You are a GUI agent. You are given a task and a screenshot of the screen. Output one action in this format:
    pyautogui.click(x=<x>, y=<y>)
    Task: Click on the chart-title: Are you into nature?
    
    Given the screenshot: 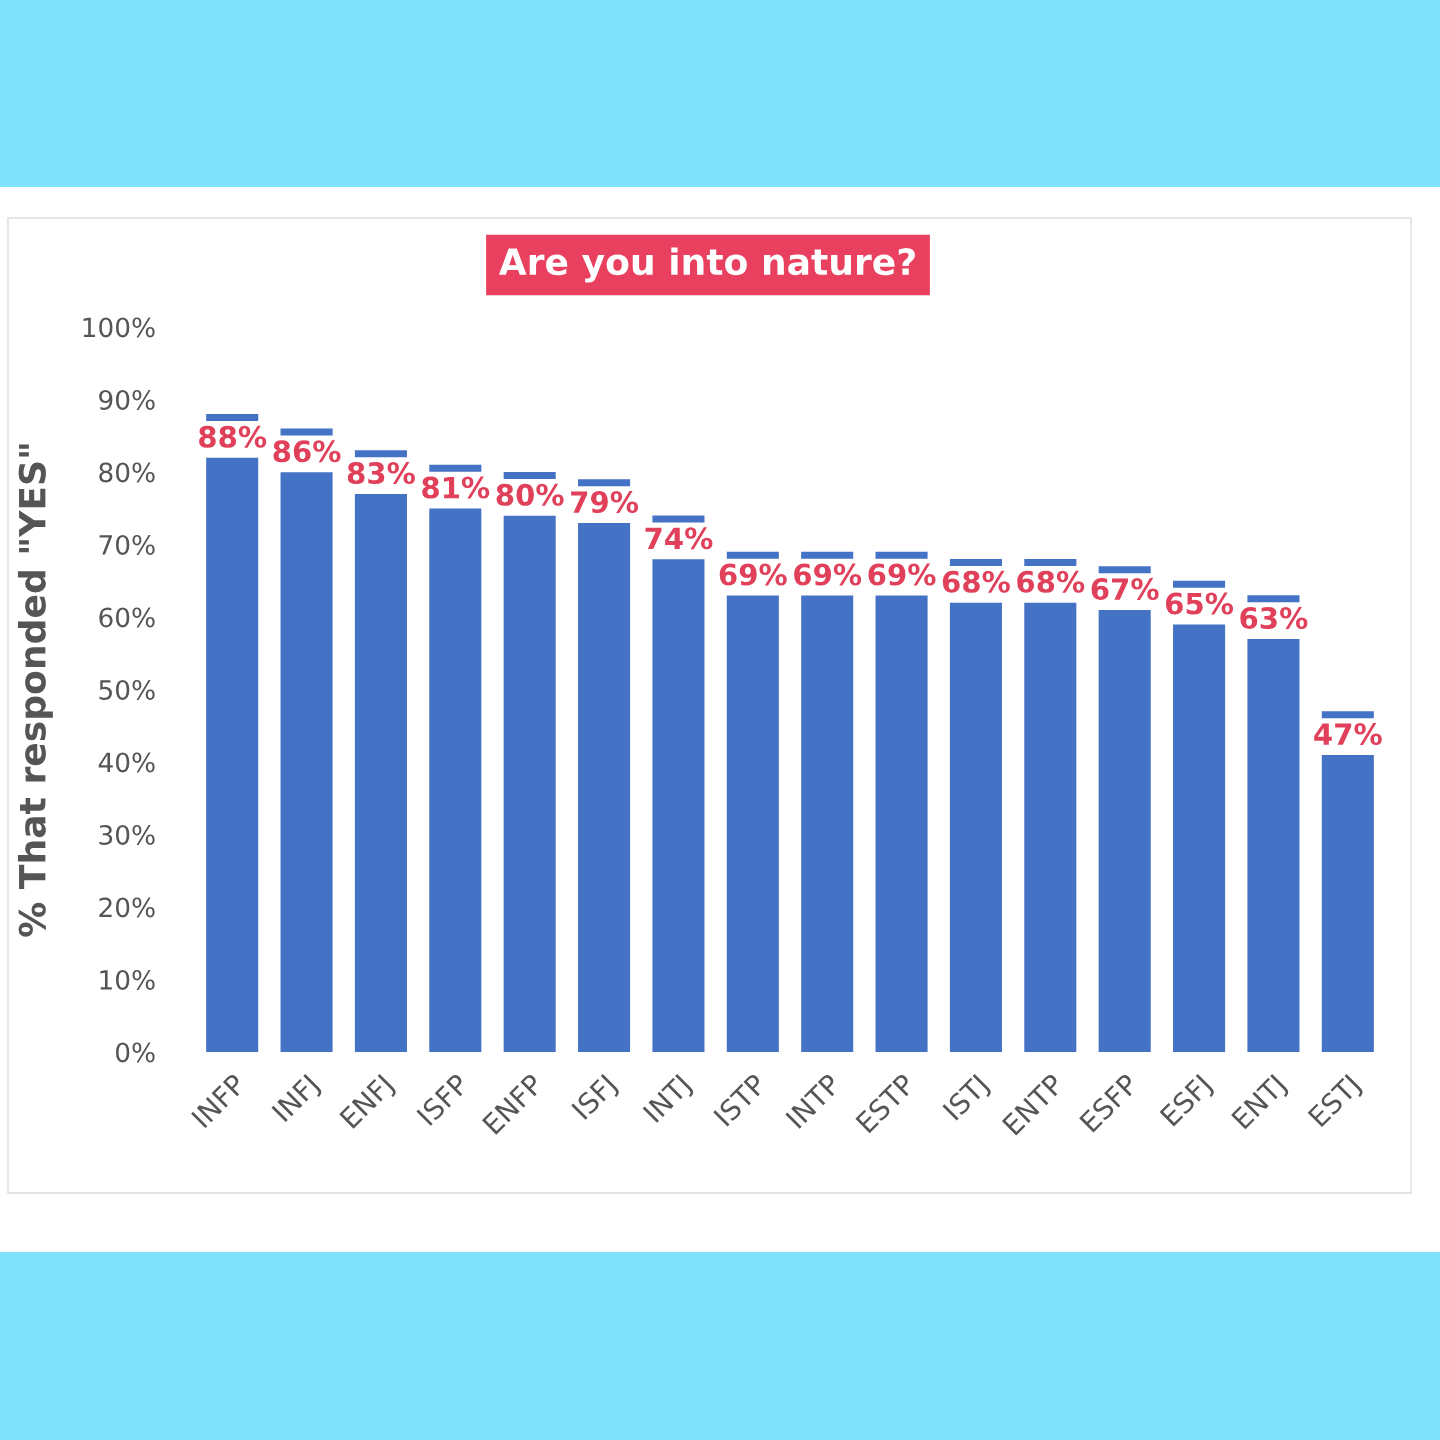 What is the action you would take?
    pyautogui.click(x=706, y=265)
    